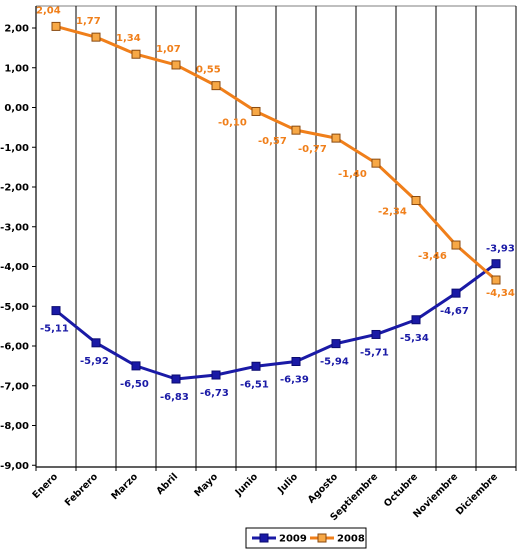  What do you see at coordinates (334, 362) in the screenshot?
I see `data-label-2009: -5,94` at bounding box center [334, 362].